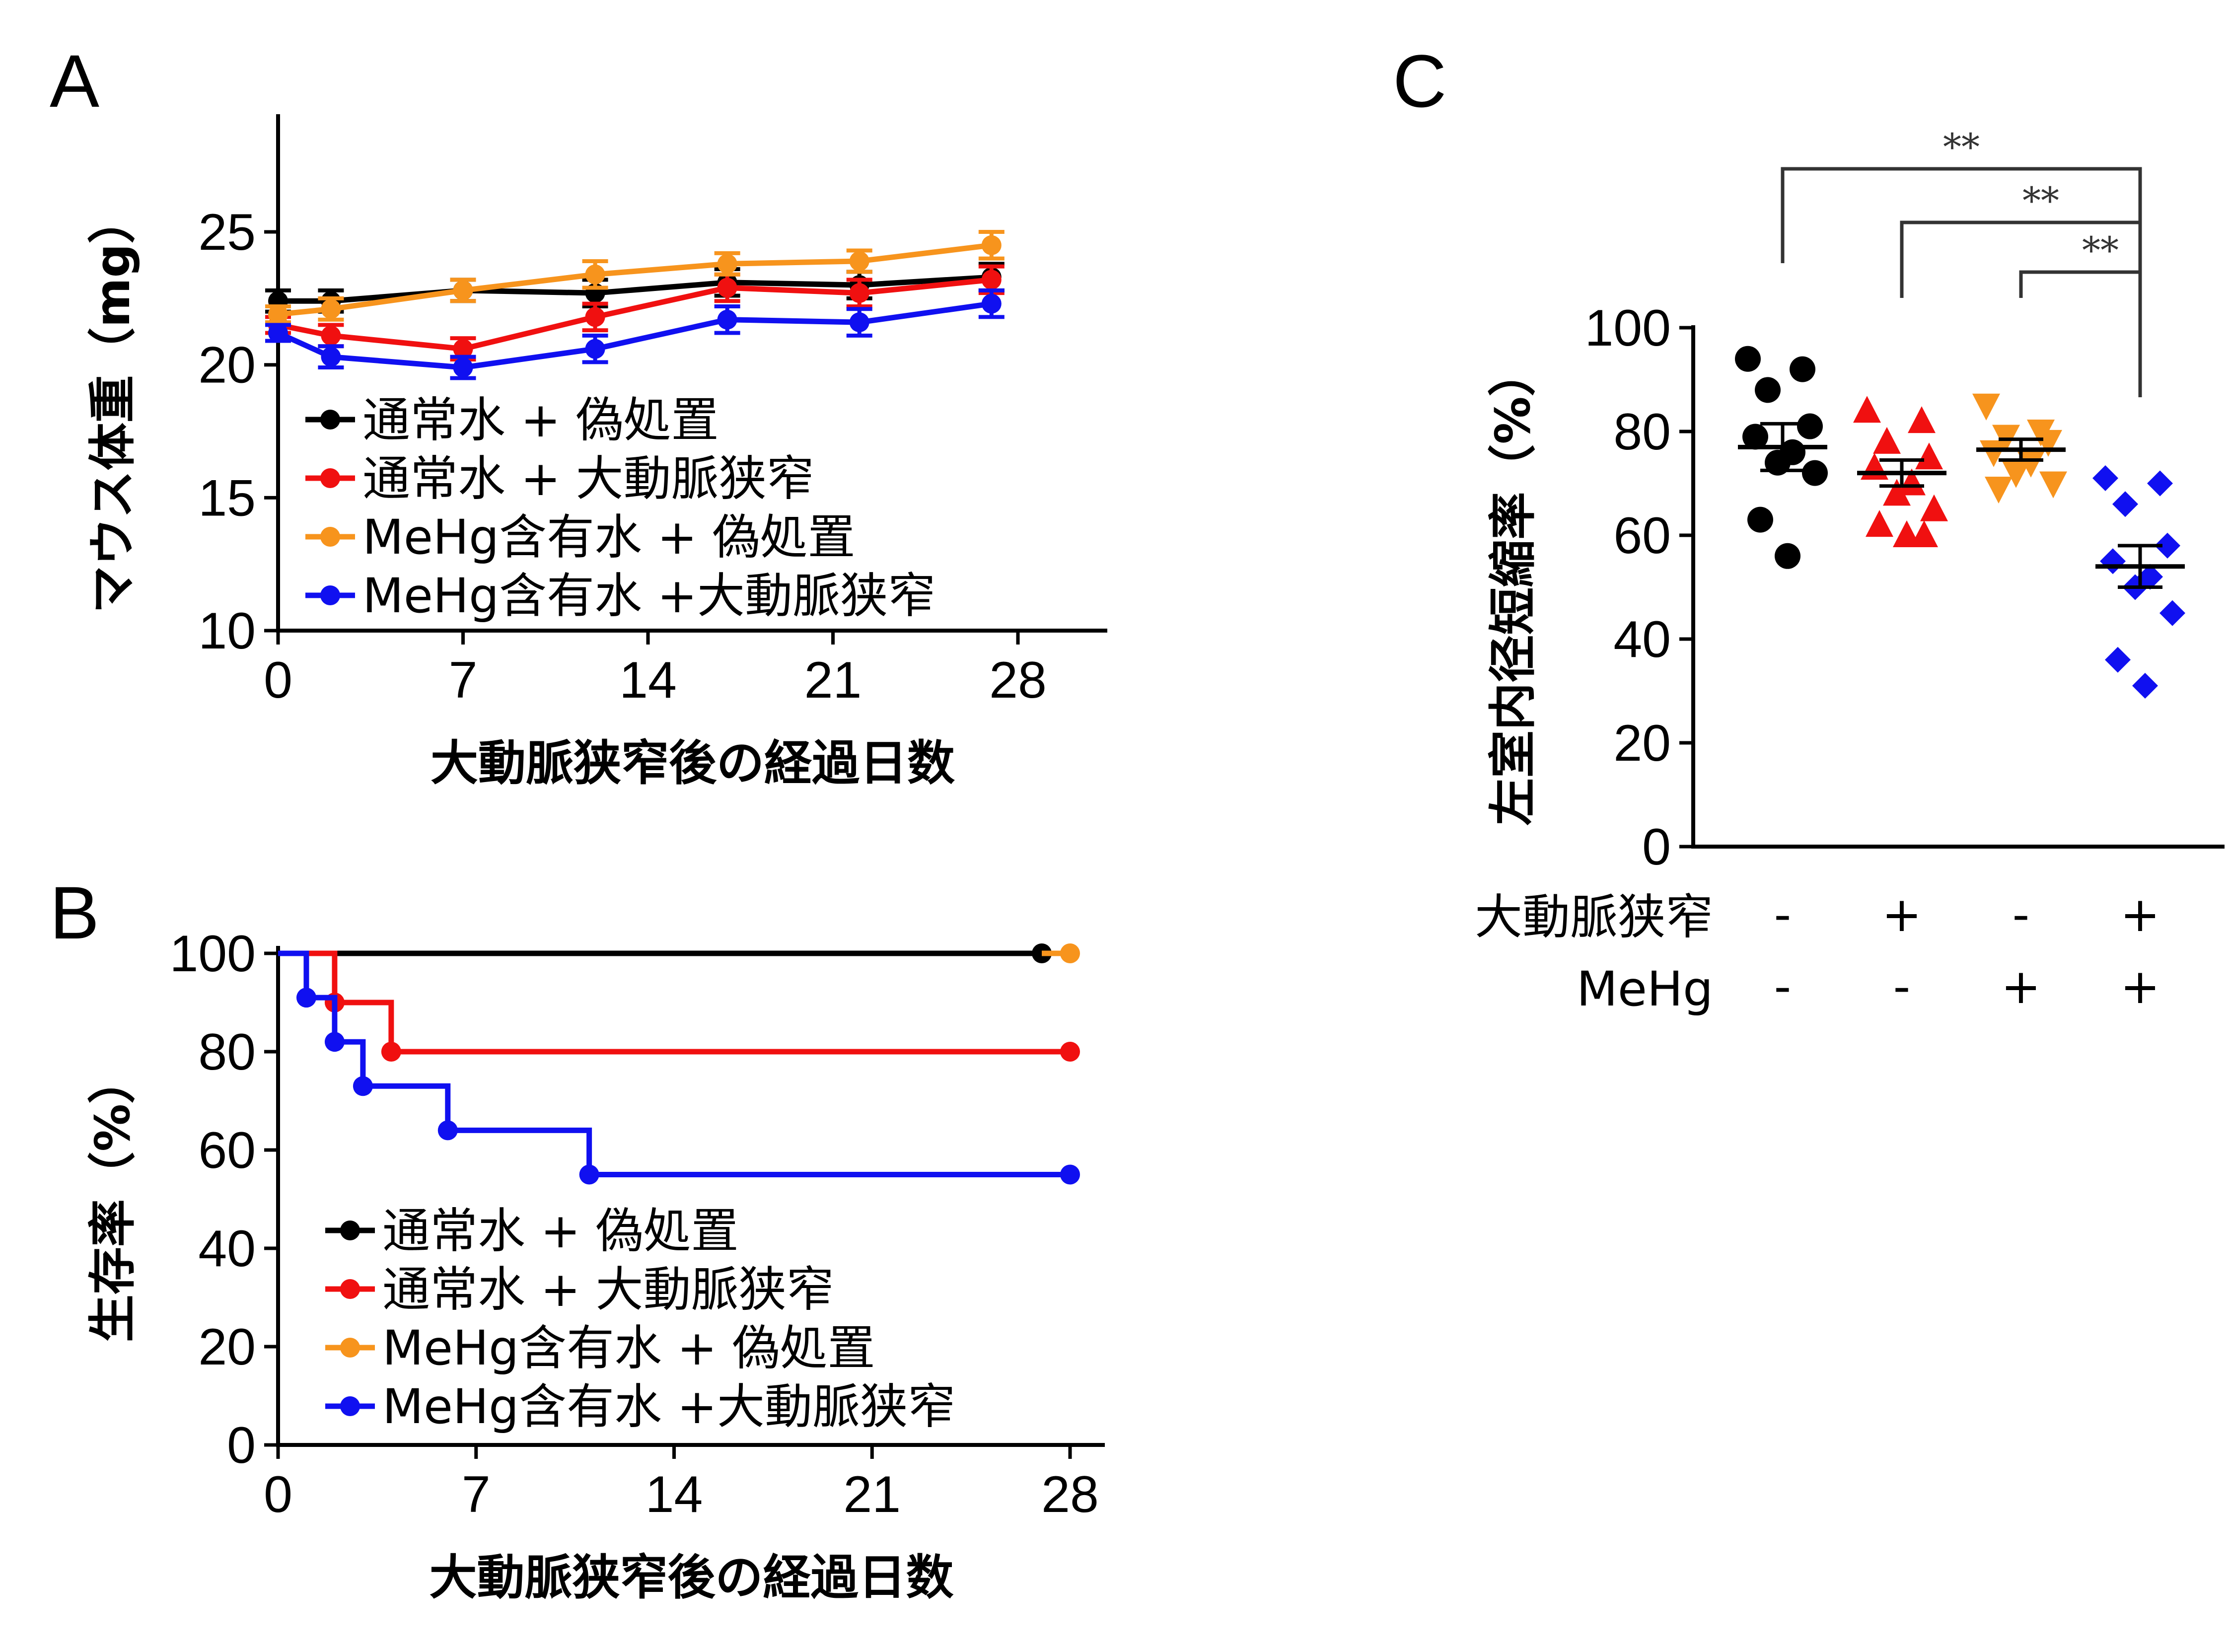 The image size is (2230, 1652). What do you see at coordinates (1901, 705) in the screenshot?
I see `group-1: +-` at bounding box center [1901, 705].